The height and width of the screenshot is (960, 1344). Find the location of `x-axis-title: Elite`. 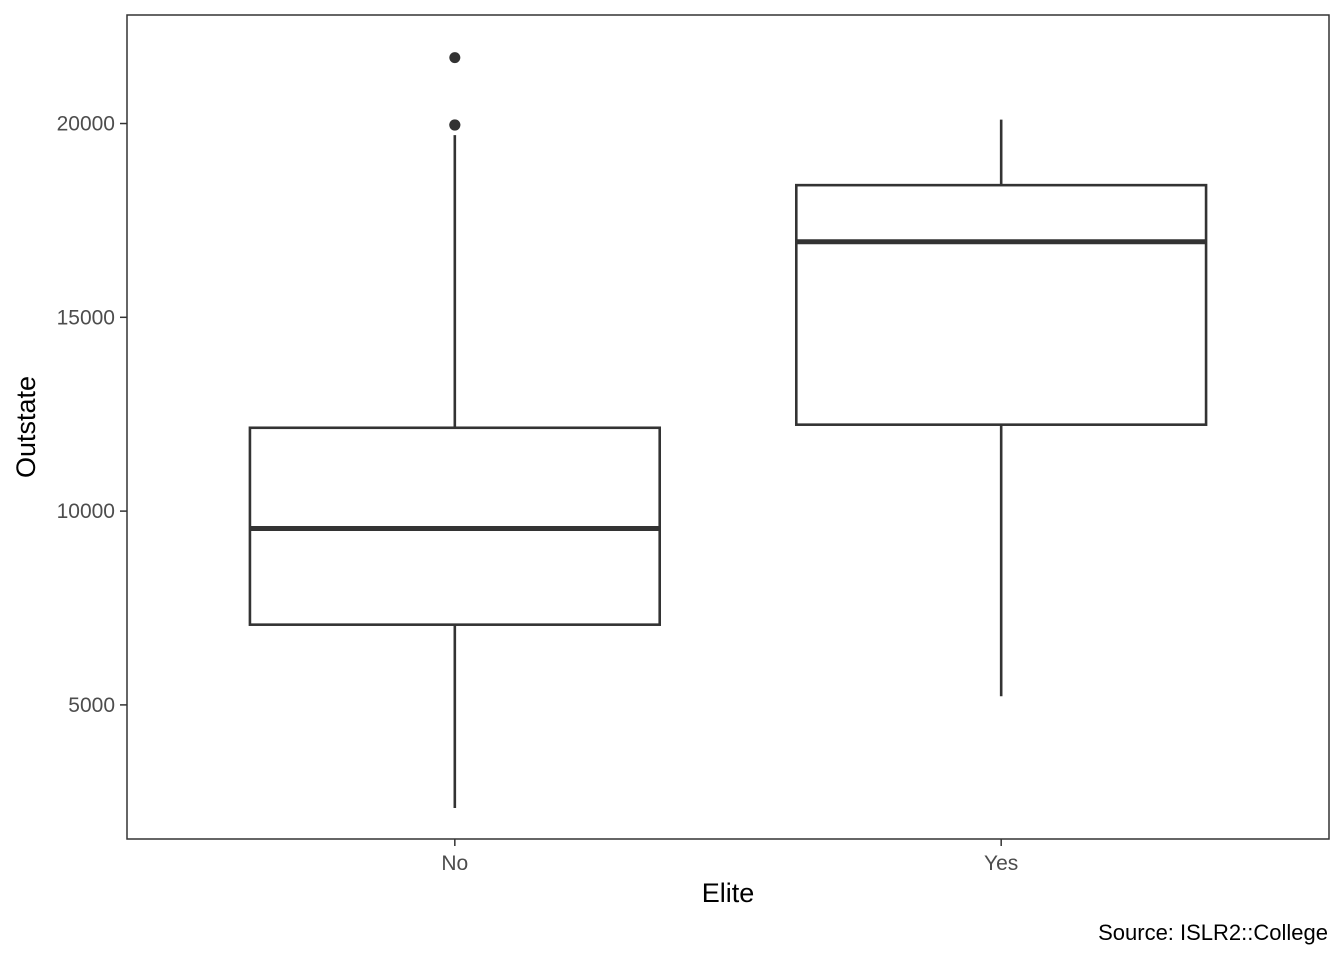

x-axis-title: Elite is located at coordinates (728, 893).